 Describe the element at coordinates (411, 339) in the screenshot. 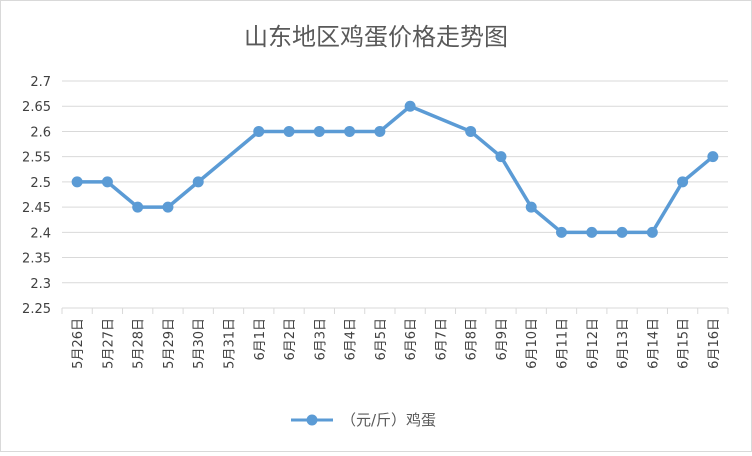

I see `x-tick-label: 6月6日` at that location.